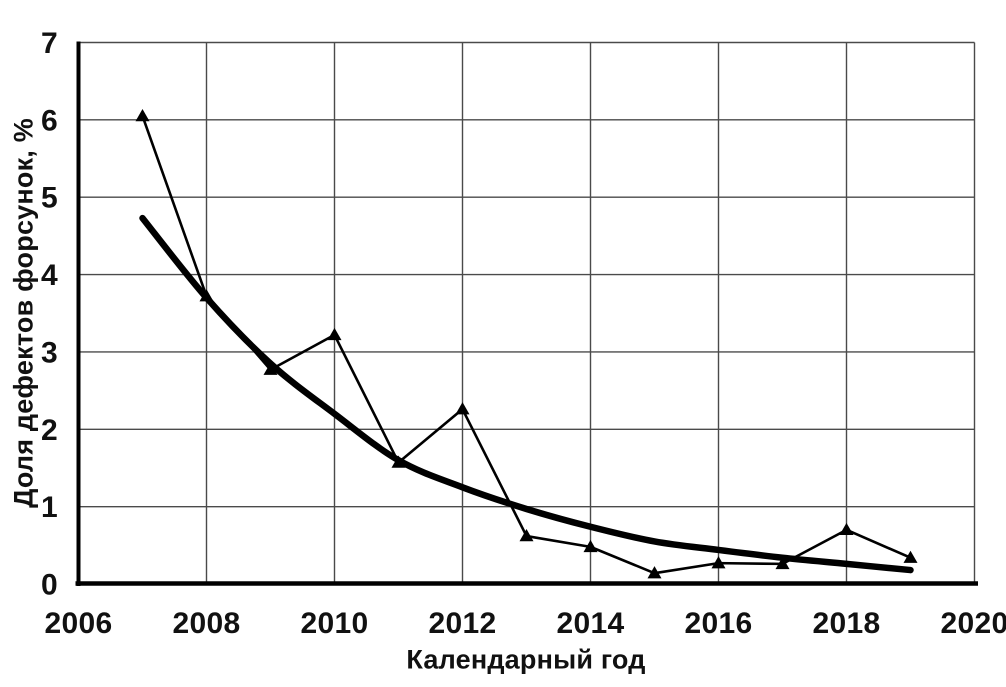  Describe the element at coordinates (526, 659) in the screenshot. I see `x-axis-title: Календарный год` at that location.